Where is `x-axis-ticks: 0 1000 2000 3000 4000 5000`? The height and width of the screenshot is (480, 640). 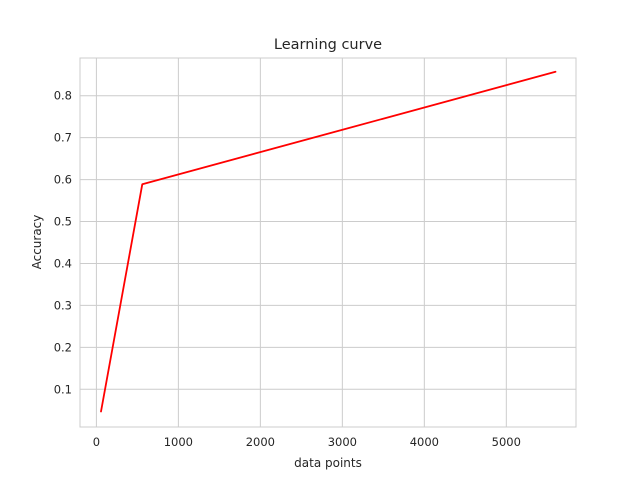
x-axis-ticks: 0 1000 2000 3000 4000 5000 is located at coordinates (307, 442).